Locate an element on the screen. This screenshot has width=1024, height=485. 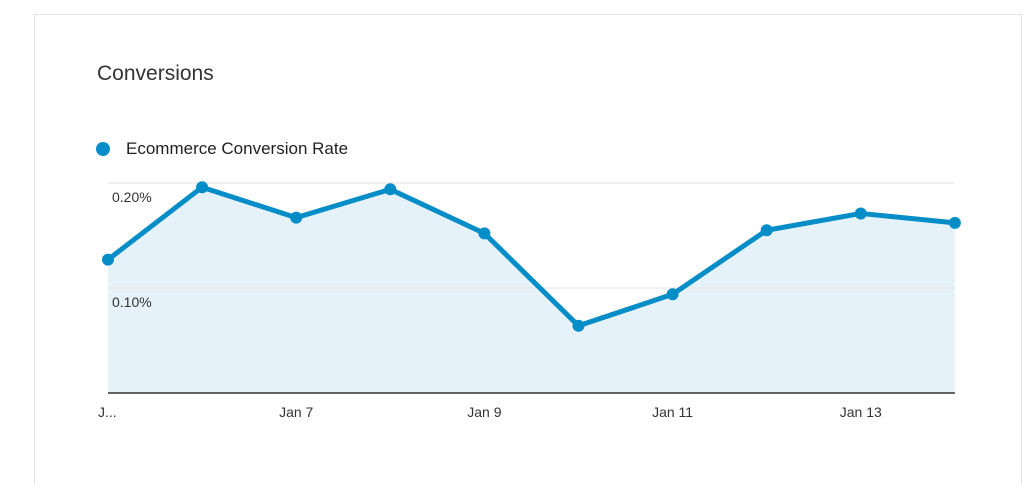
y-tick-label: 0.20% is located at coordinates (132, 197).